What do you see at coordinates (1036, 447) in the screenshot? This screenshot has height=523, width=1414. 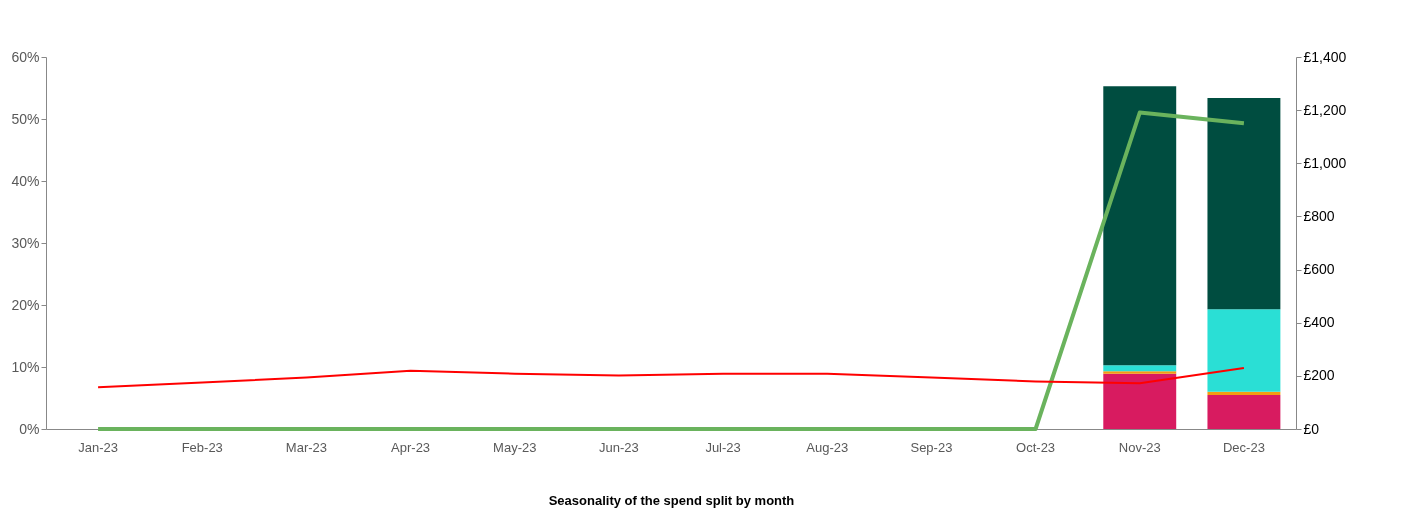 I see `x-tick-label: Oct-23` at bounding box center [1036, 447].